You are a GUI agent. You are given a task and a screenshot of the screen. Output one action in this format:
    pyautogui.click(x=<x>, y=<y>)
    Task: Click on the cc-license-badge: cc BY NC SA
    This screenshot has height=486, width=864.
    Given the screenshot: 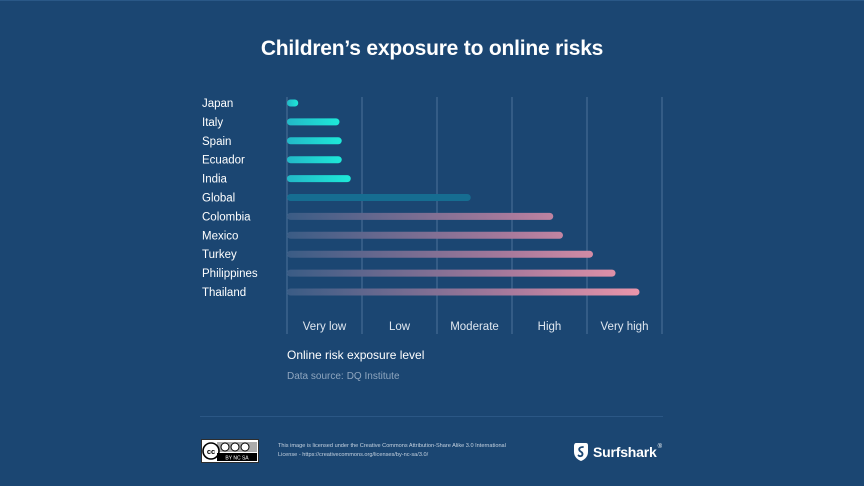 What is the action you would take?
    pyautogui.click(x=230, y=451)
    